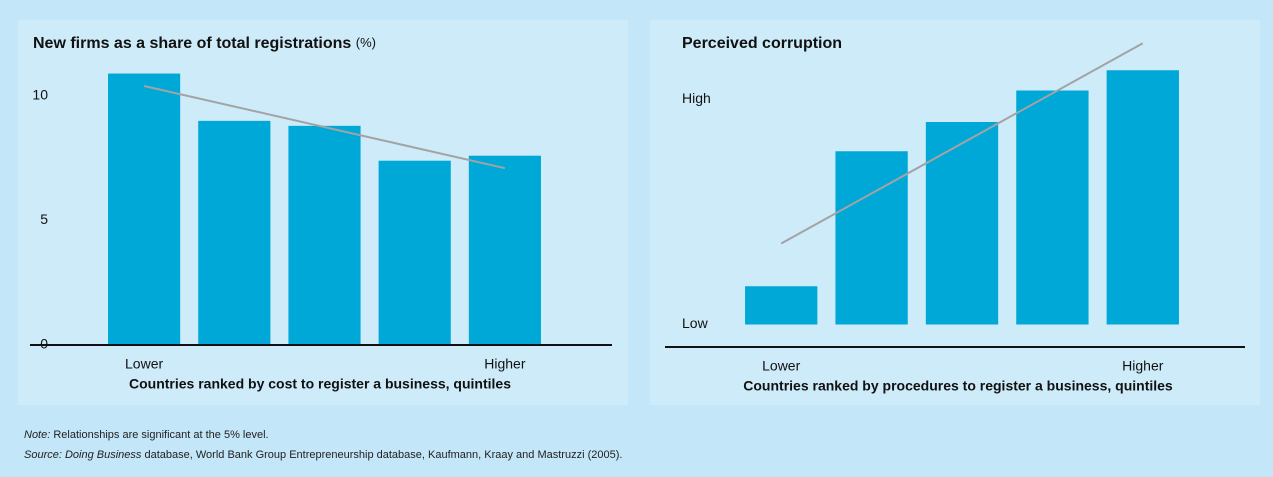  I want to click on title-unit: (%), so click(366, 42).